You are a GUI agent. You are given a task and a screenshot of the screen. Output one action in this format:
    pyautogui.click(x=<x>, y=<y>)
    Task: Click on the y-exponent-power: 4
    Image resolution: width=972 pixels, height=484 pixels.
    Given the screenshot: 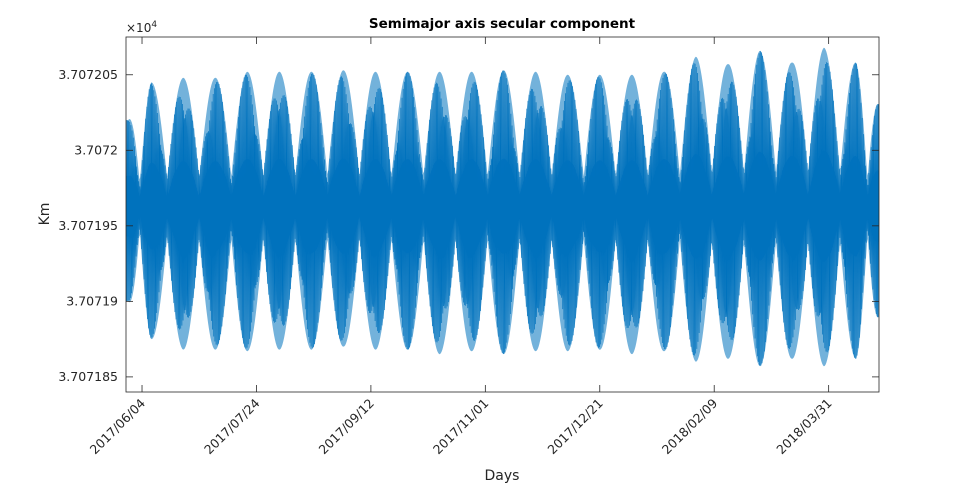 What is the action you would take?
    pyautogui.click(x=154, y=25)
    